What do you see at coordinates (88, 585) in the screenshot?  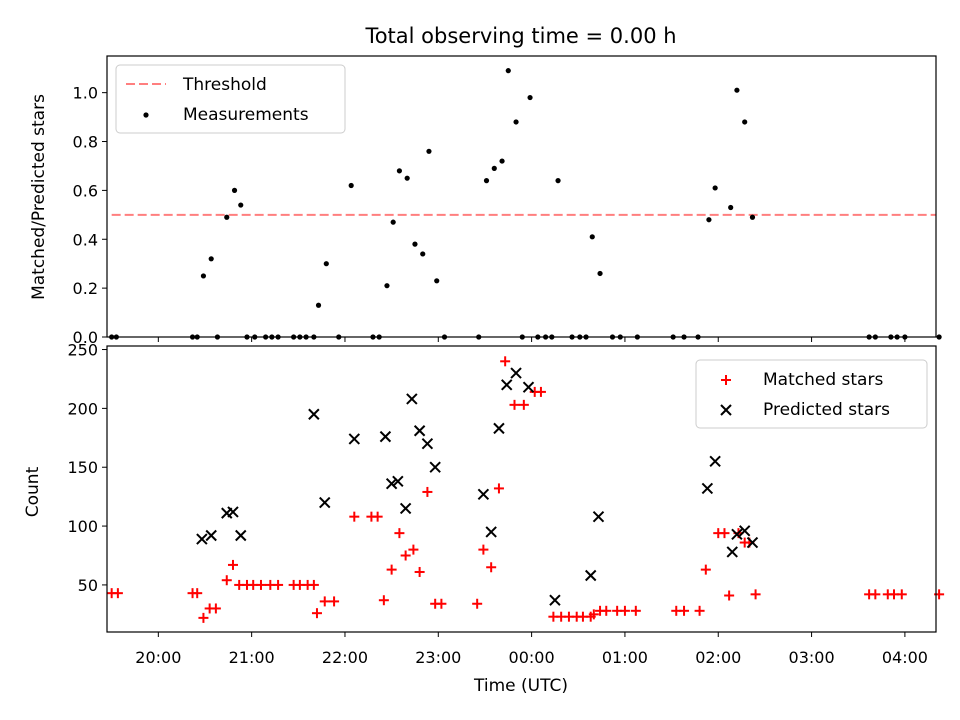 I see `count-y-tick-label: 50` at bounding box center [88, 585].